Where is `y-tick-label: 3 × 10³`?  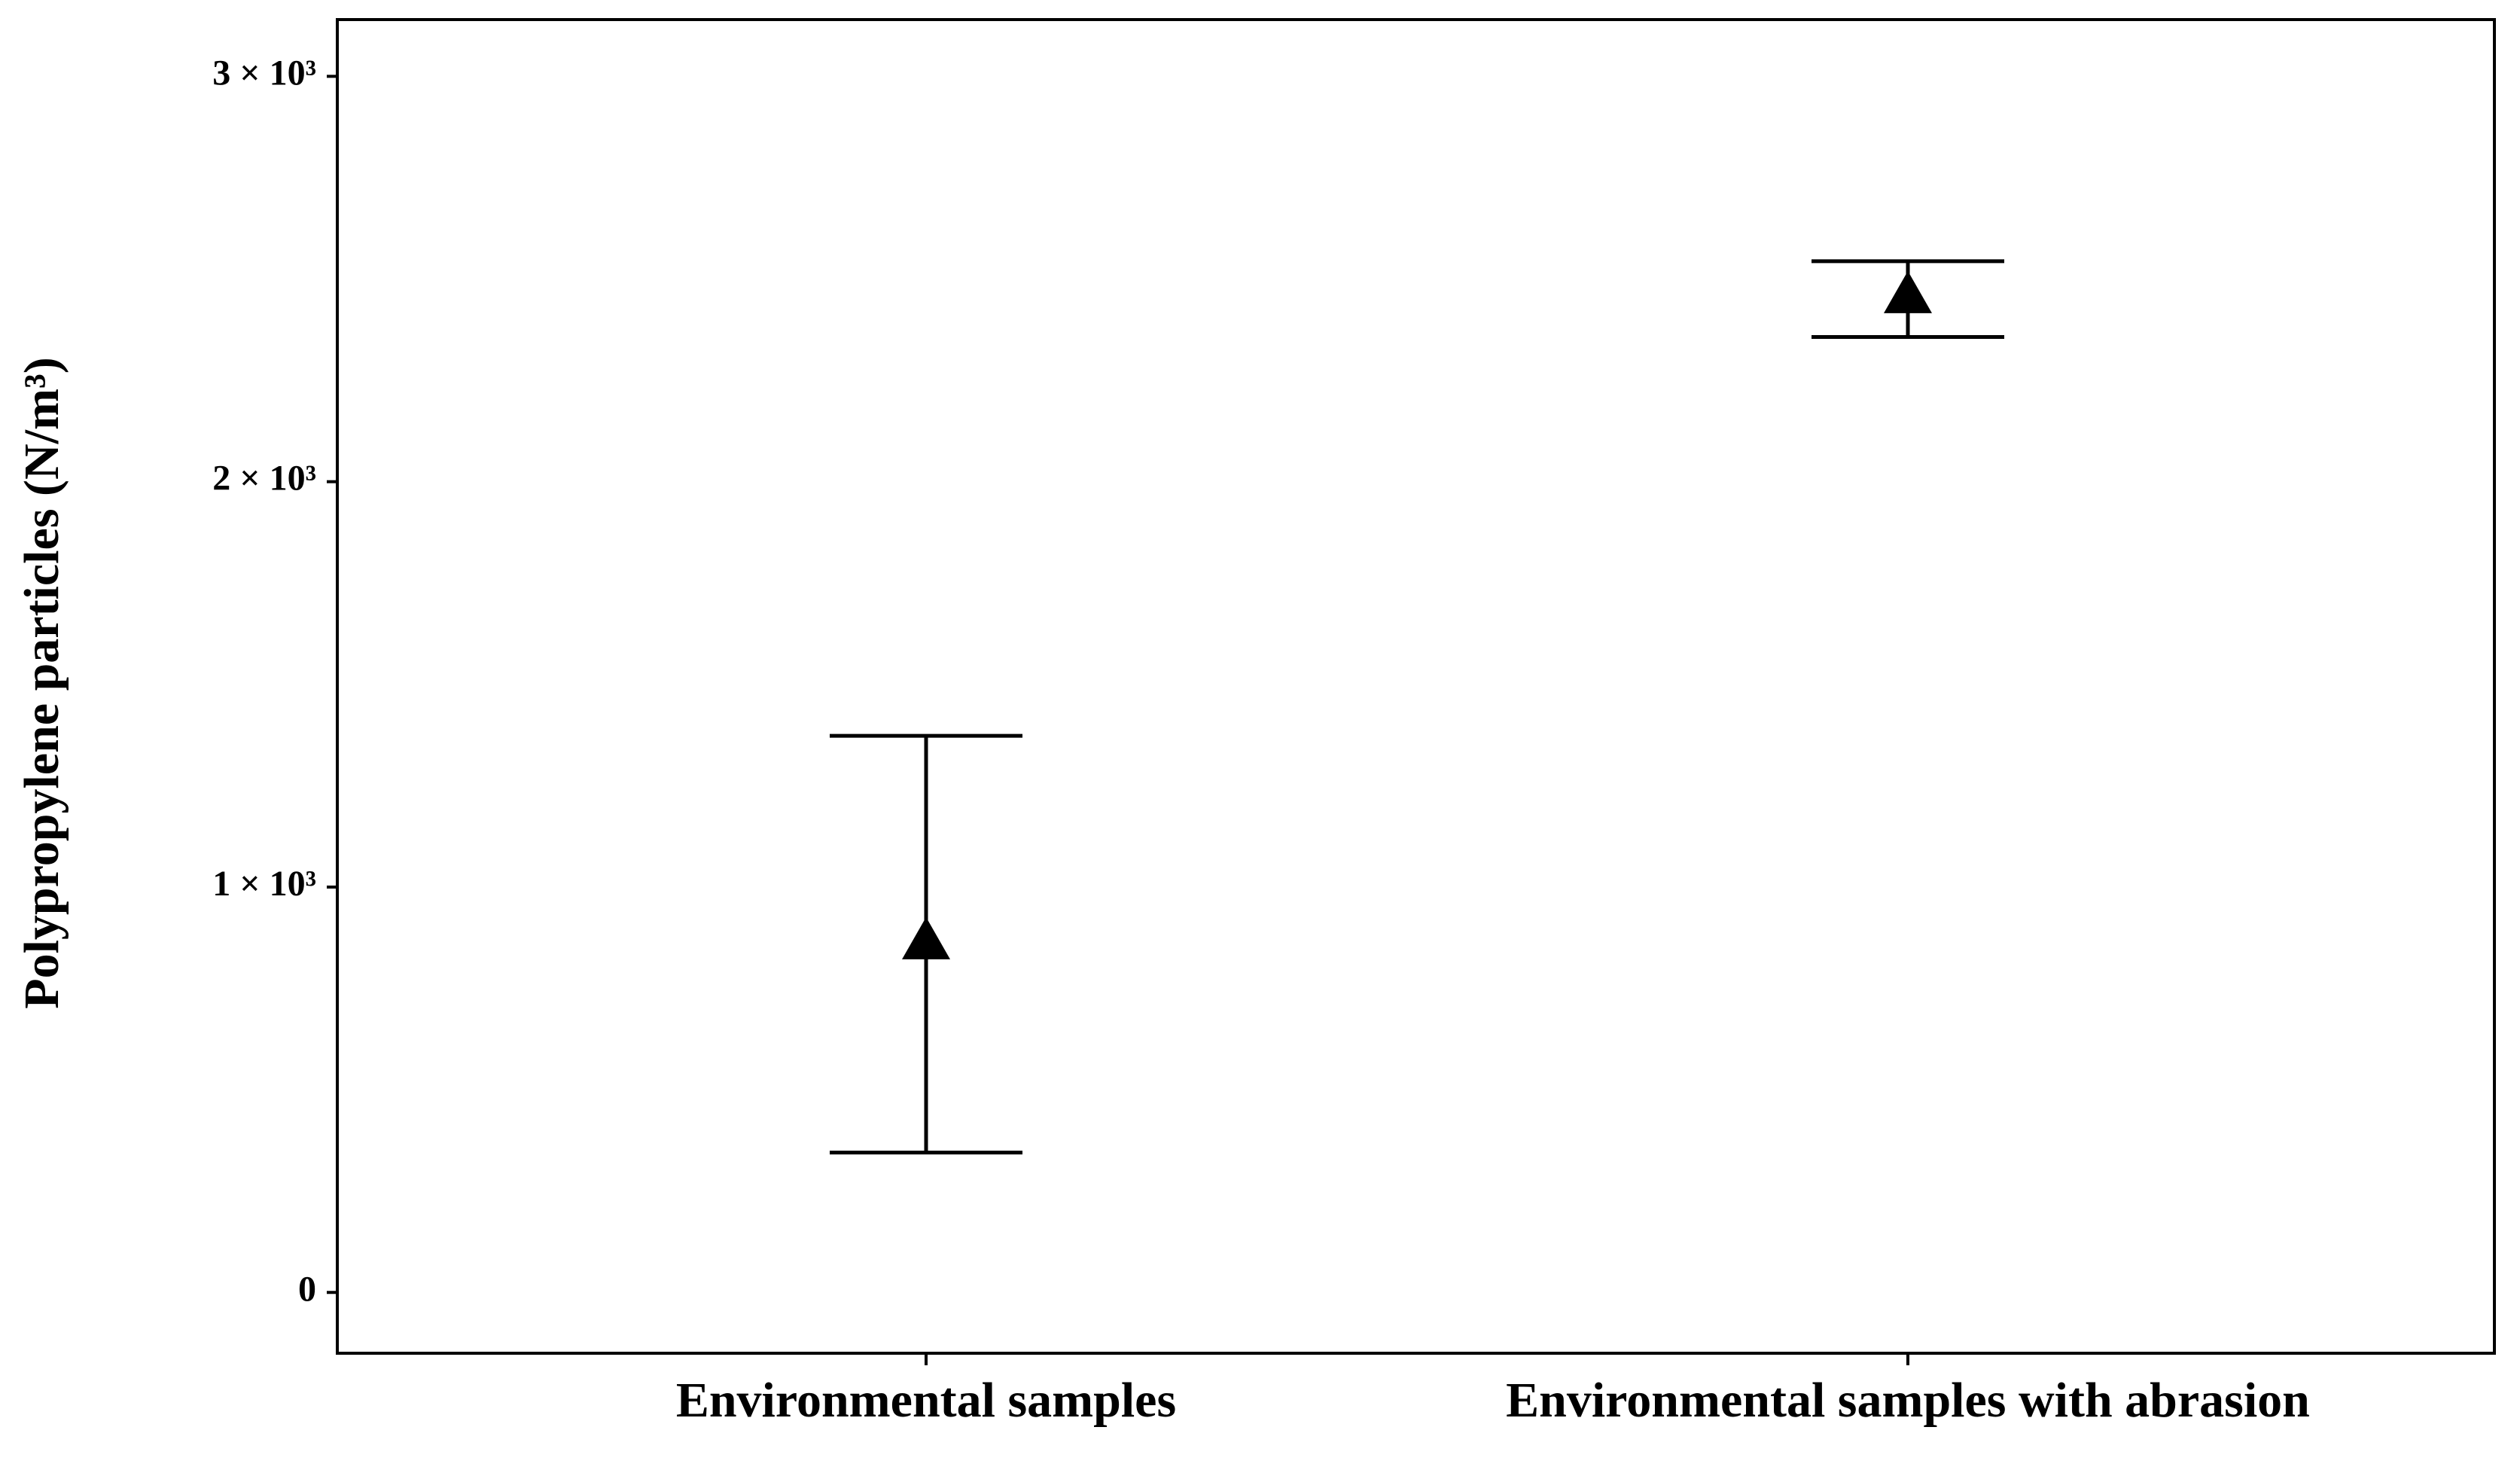
y-tick-label: 3 × 10³ is located at coordinates (264, 73).